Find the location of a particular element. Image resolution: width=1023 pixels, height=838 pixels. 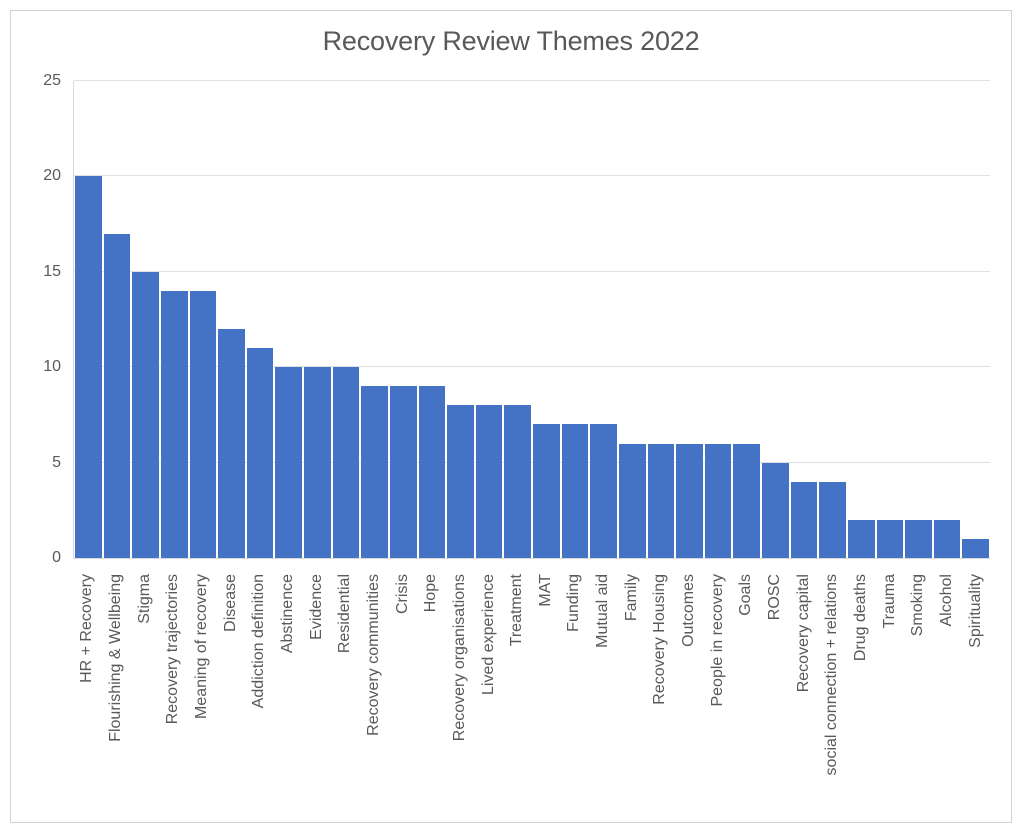

x-axis-label: Hope is located at coordinates (431, 593).